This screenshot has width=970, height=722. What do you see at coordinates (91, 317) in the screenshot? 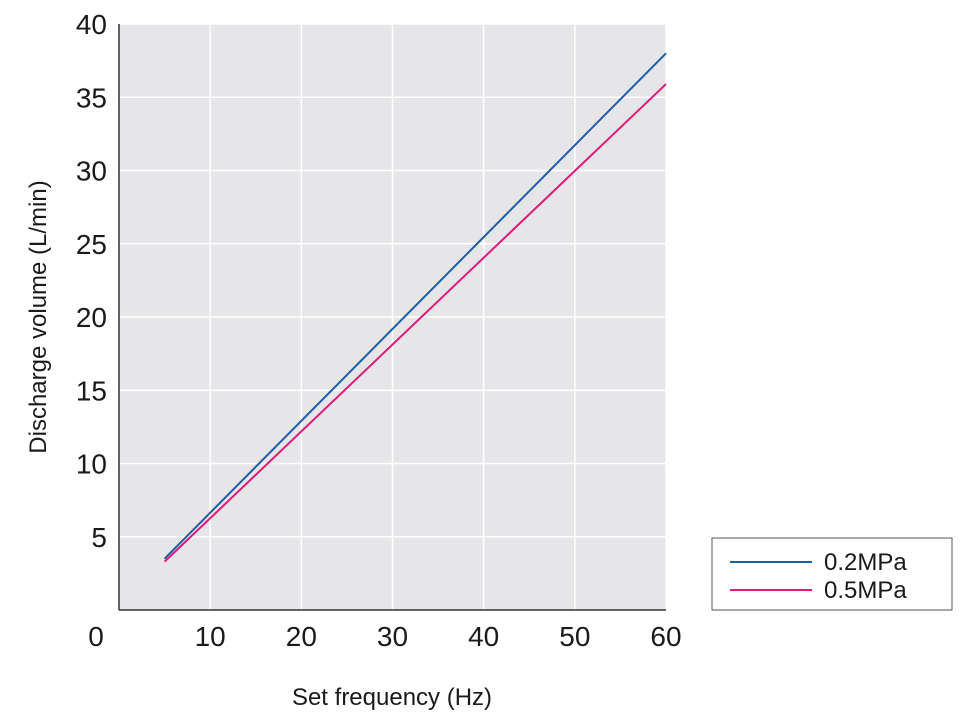
I see `y-tick-label: 20` at bounding box center [91, 317].